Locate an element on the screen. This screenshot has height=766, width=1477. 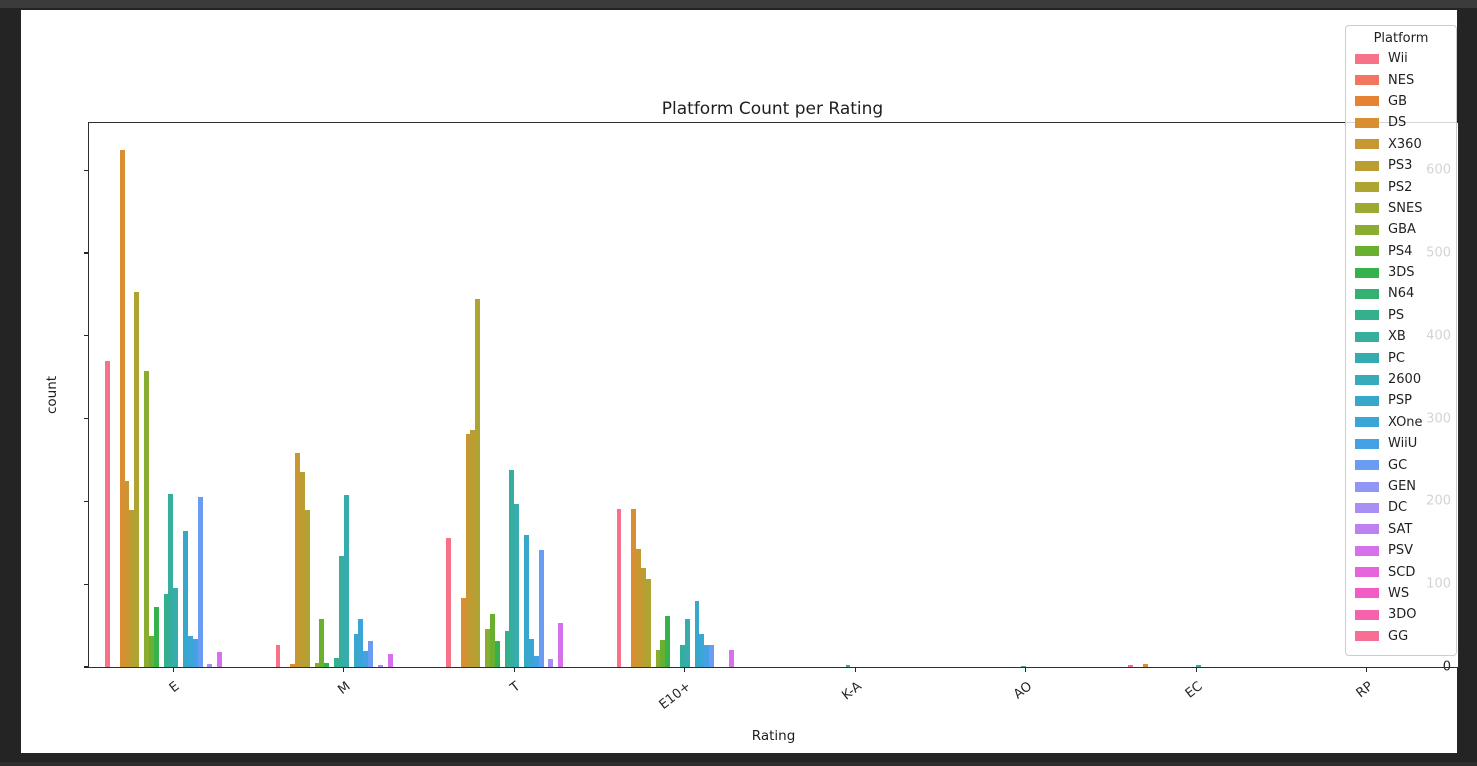
legend-item-PS3: PS3 is located at coordinates (1401, 165).